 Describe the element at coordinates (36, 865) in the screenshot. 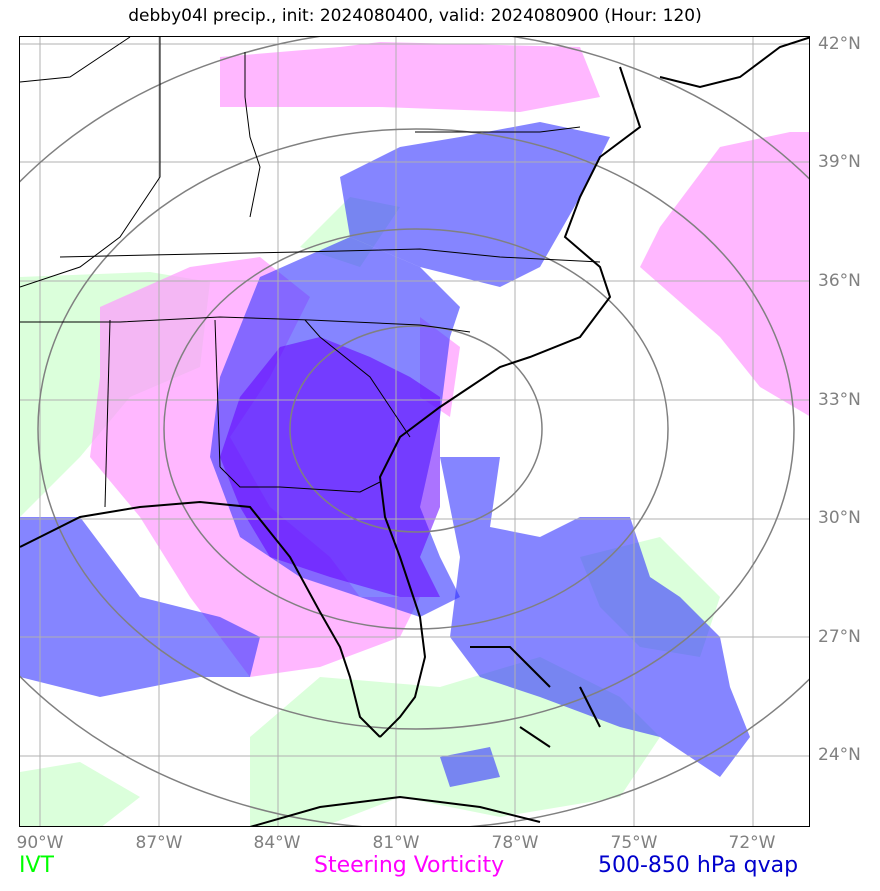

I see `legend-ivt: IVT` at that location.